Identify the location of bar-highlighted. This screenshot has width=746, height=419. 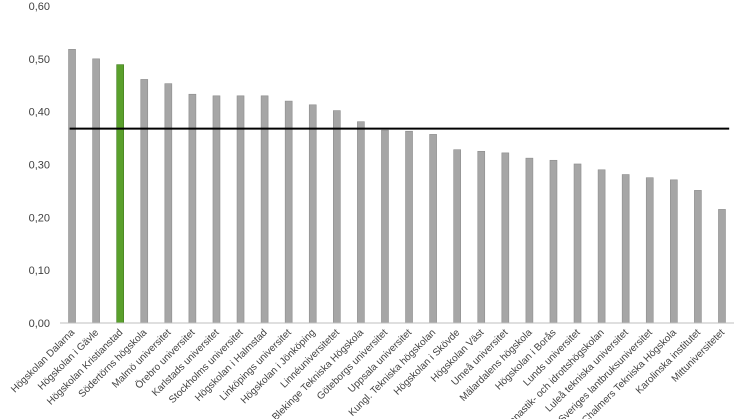
(120, 194).